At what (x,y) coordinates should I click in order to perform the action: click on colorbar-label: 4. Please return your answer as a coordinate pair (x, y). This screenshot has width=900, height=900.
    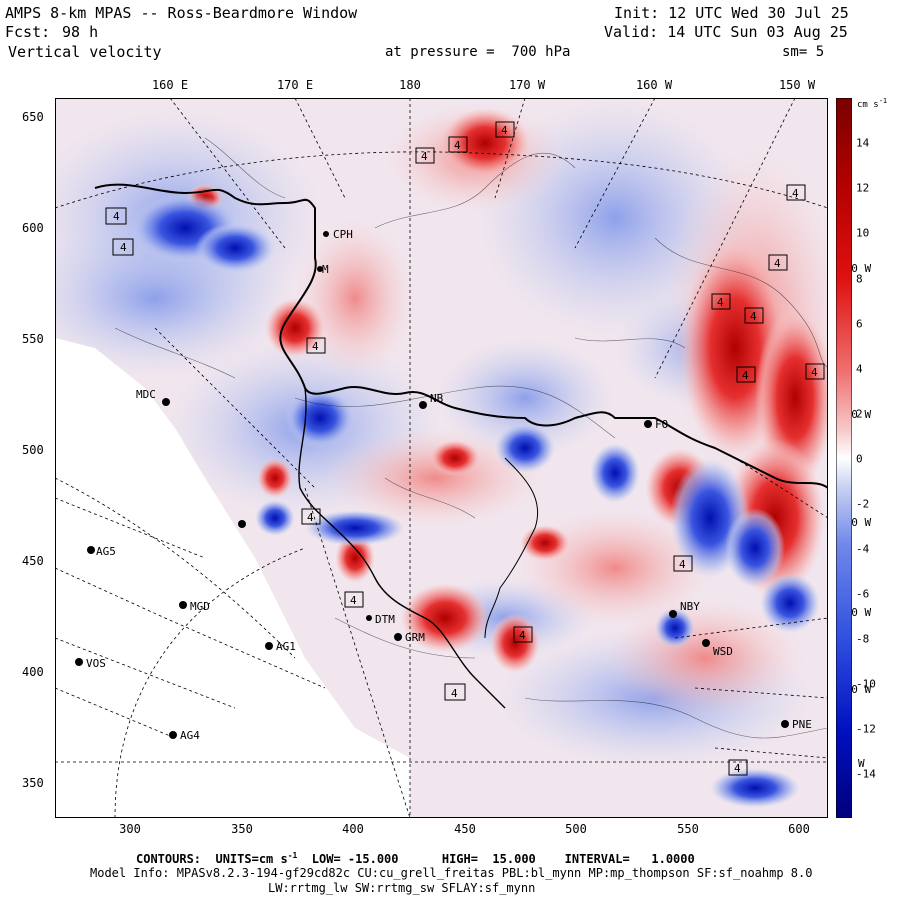
    Looking at the image, I should click on (859, 369).